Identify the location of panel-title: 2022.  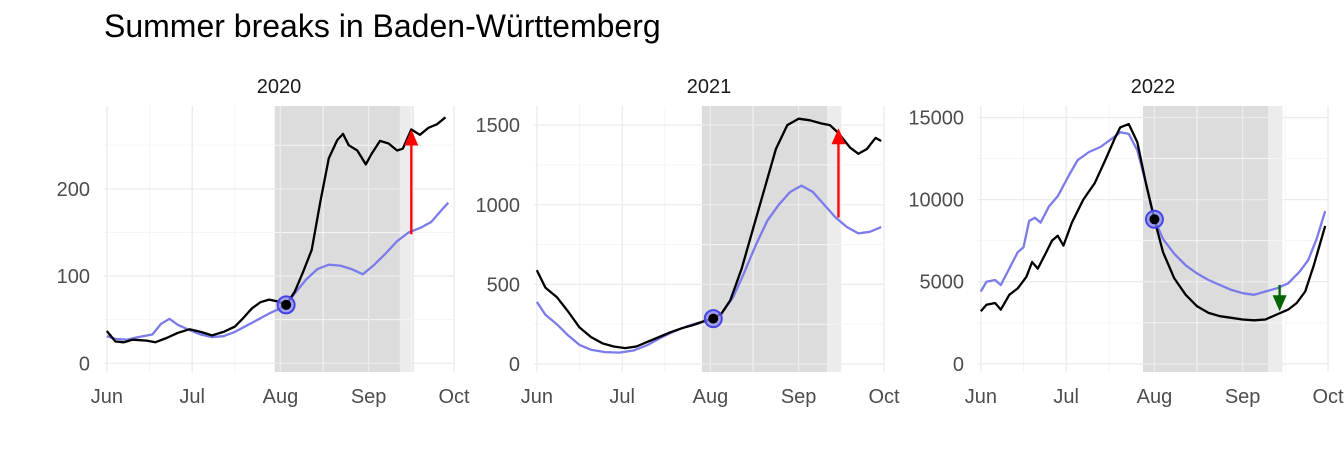
(1153, 87).